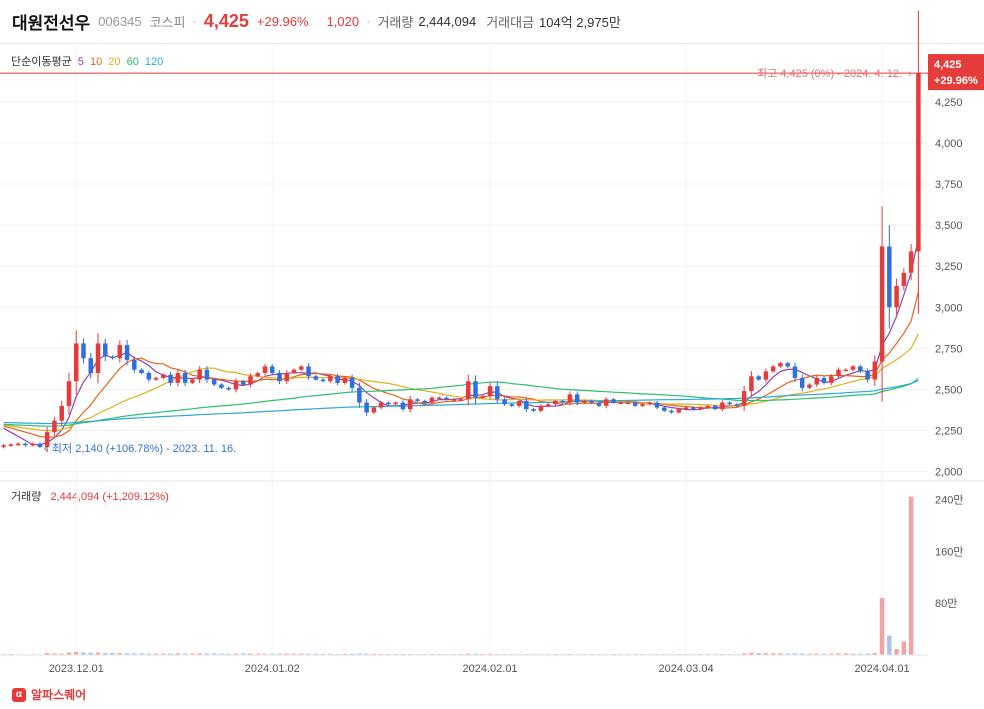 The image size is (984, 709). I want to click on high-annotation: 최고 4,425 (0%) - 2024. 4. 12., so click(829, 73).